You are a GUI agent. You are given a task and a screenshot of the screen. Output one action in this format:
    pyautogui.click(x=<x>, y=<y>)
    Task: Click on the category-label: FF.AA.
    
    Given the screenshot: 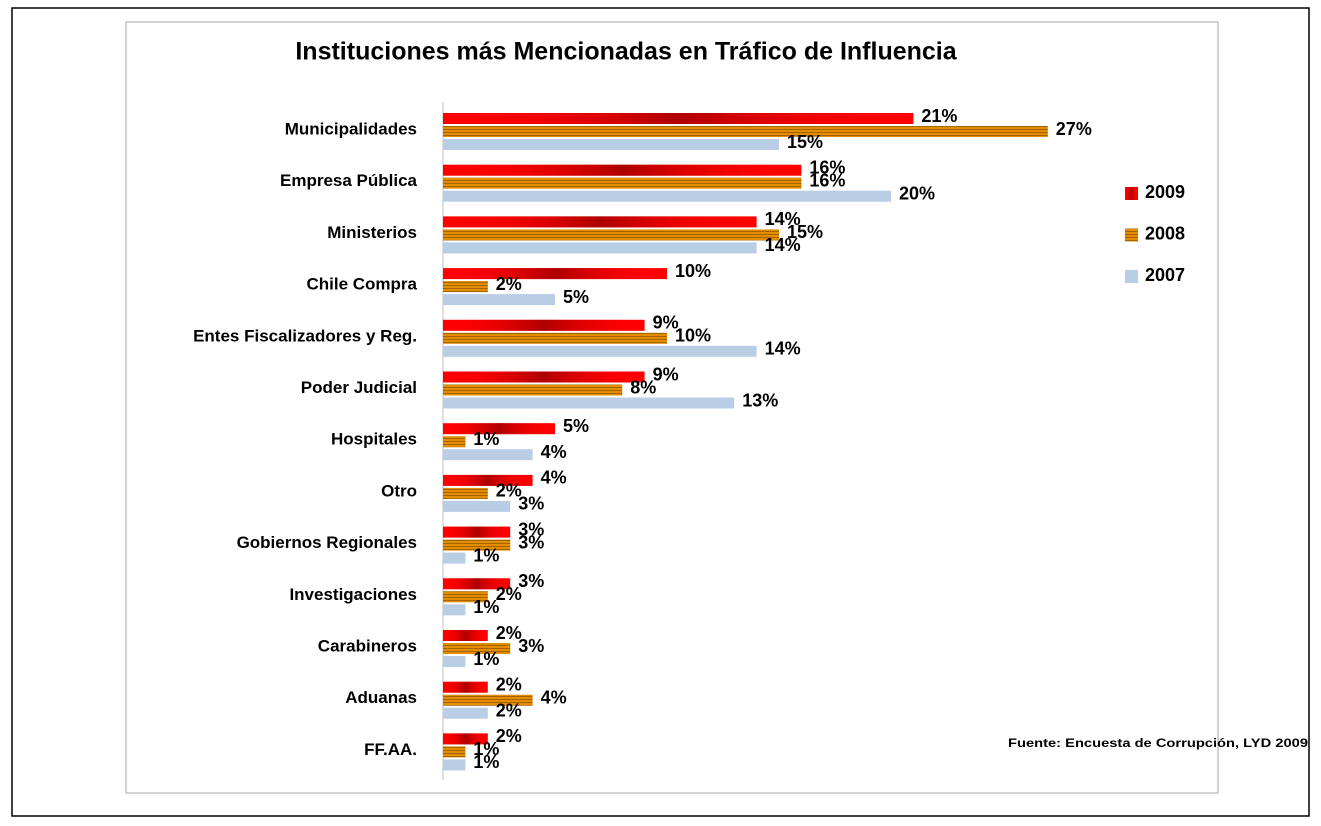 What is the action you would take?
    pyautogui.click(x=390, y=749)
    